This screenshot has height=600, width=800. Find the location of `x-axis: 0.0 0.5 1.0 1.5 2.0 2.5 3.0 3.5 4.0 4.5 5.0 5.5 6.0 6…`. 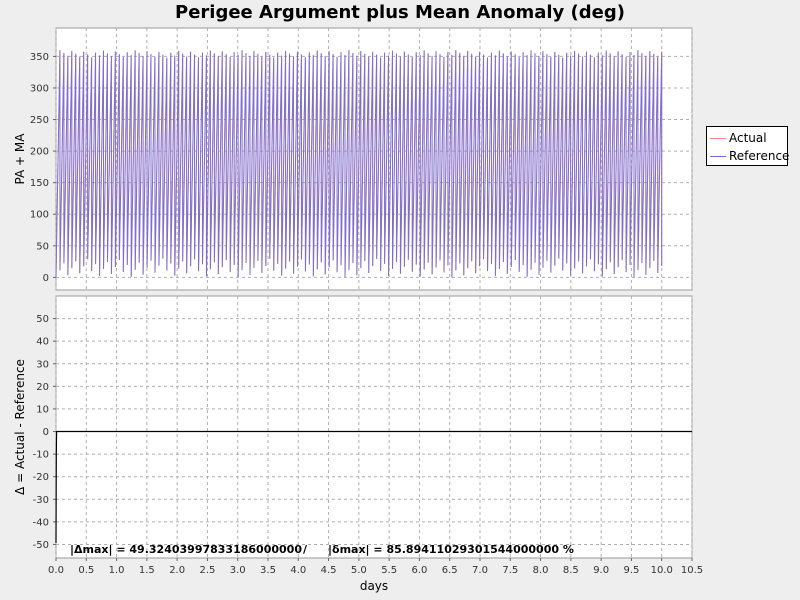

x-axis: 0.0 0.5 1.0 1.5 2.0 2.5 3.0 3.5 4.0 4.5 5.0 5.5 6.0 6… is located at coordinates (375, 575).